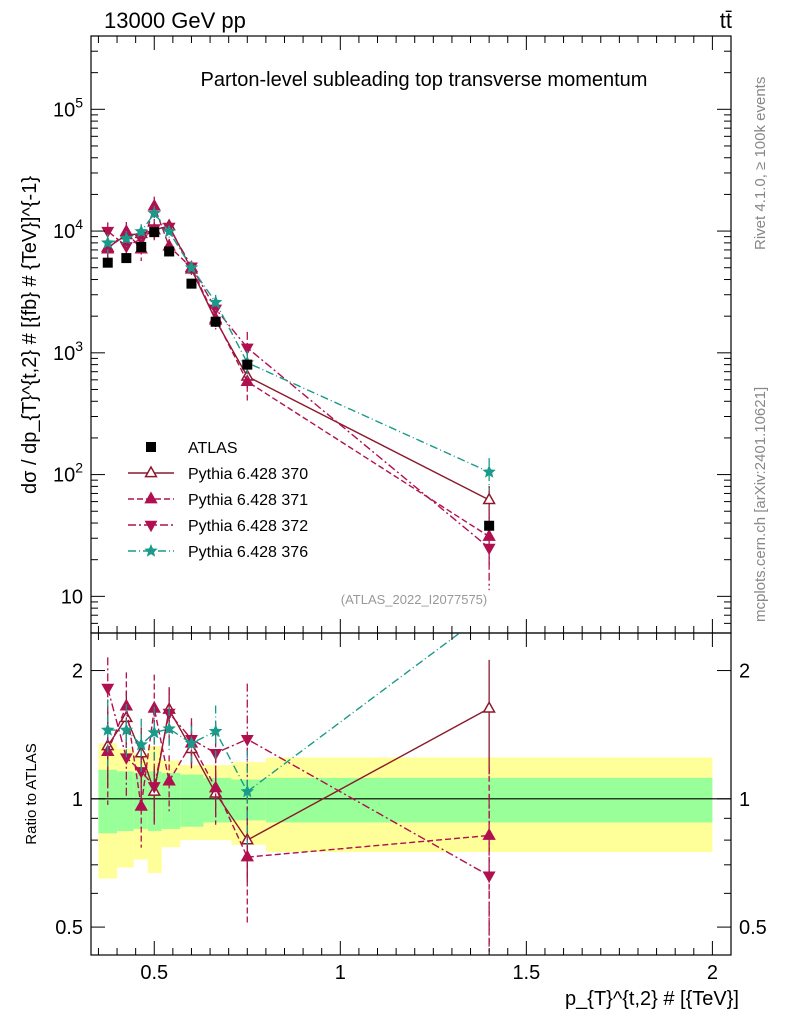  Describe the element at coordinates (31, 793) in the screenshot. I see `ratio-y-axis-label: Ratio to ATLAS` at that location.